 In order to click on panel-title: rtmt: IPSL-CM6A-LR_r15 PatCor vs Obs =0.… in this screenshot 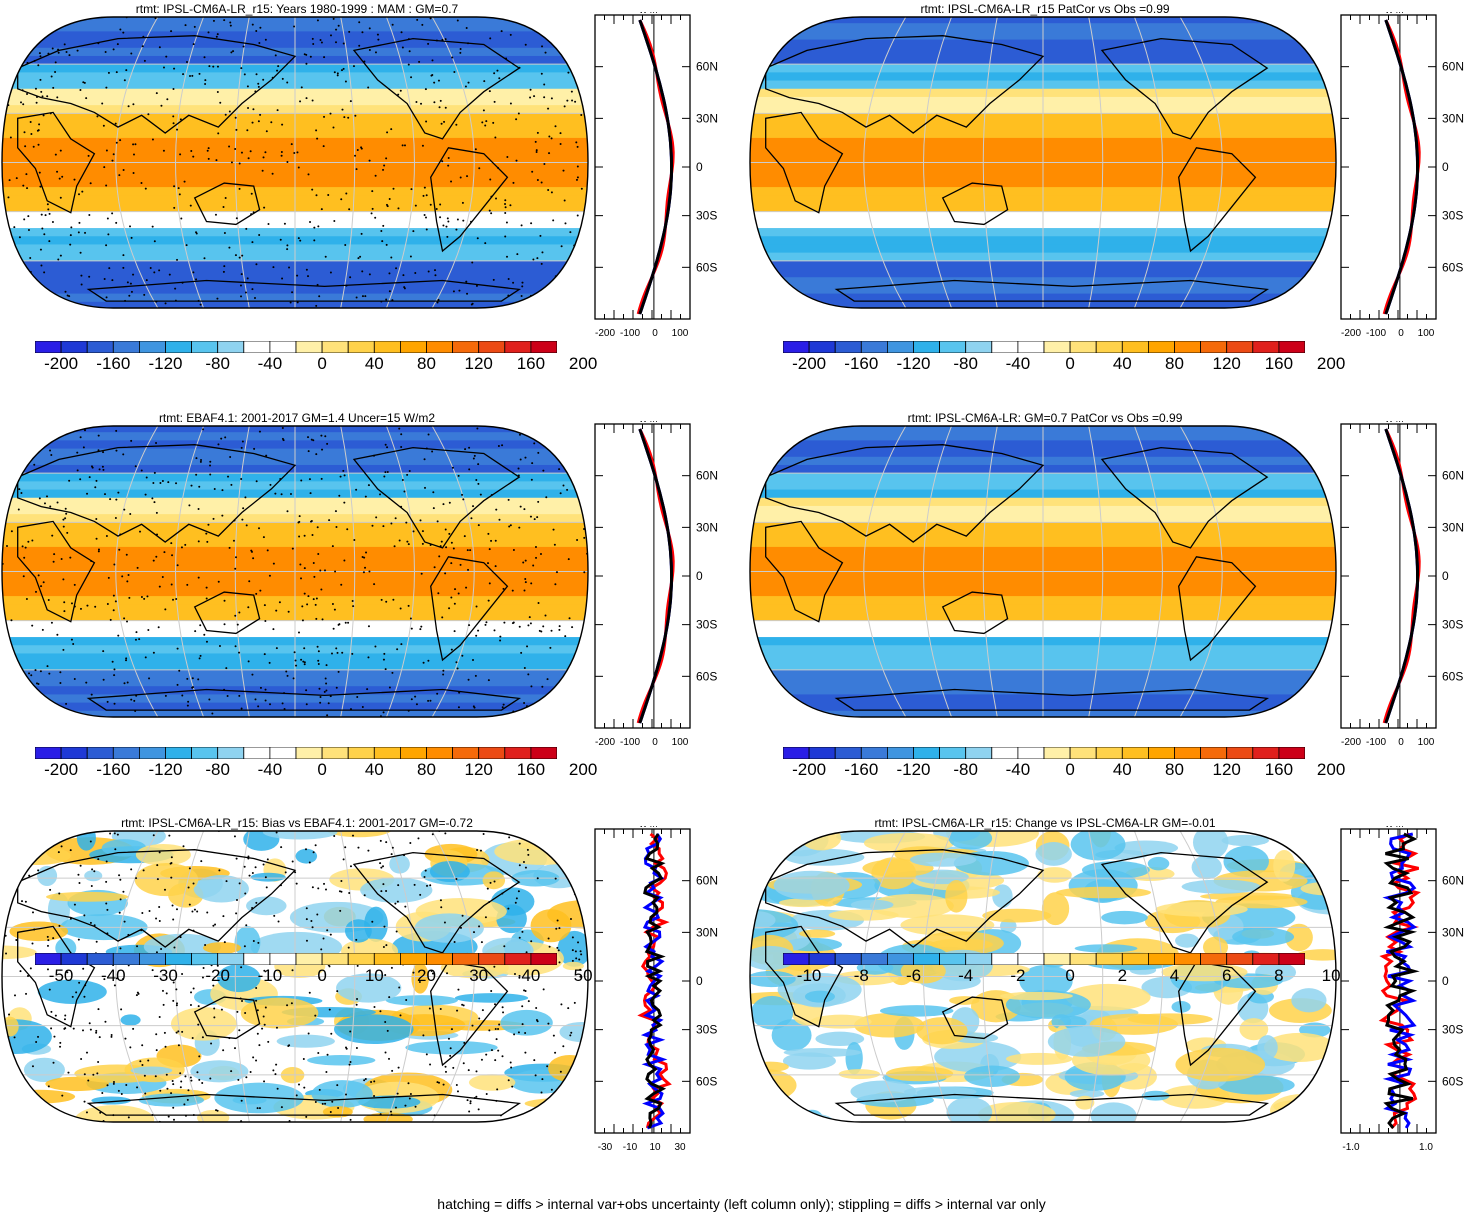, I will do `click(1045, 9)`.